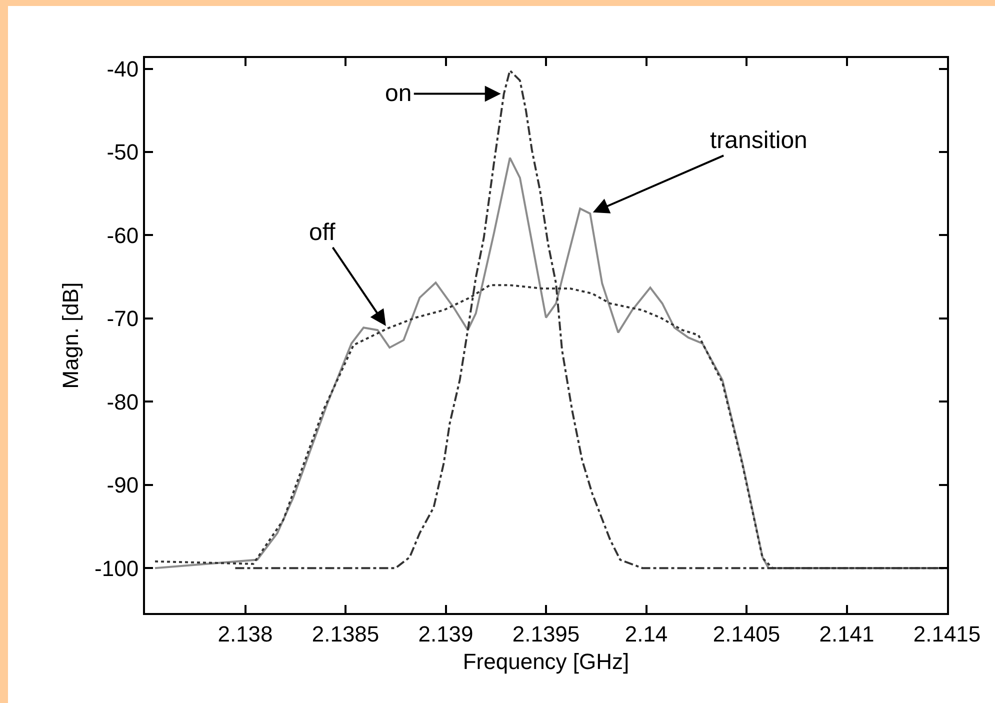 This screenshot has height=703, width=995. Describe the element at coordinates (546, 661) in the screenshot. I see `x-axis-title: Frequency [GHz]` at that location.